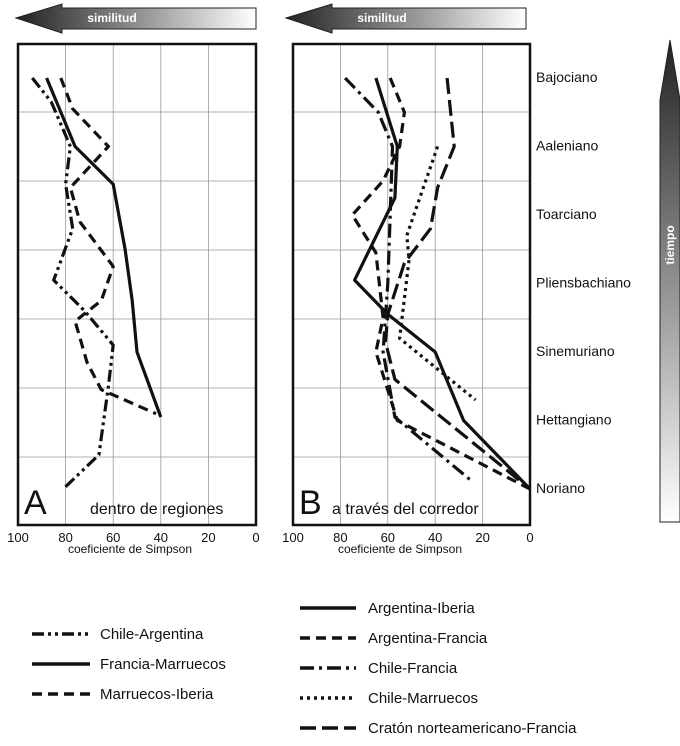 Image resolution: width=680 pixels, height=746 pixels. Describe the element at coordinates (574, 420) in the screenshot. I see `stage-label-hettangiano: Hettangiano` at that location.